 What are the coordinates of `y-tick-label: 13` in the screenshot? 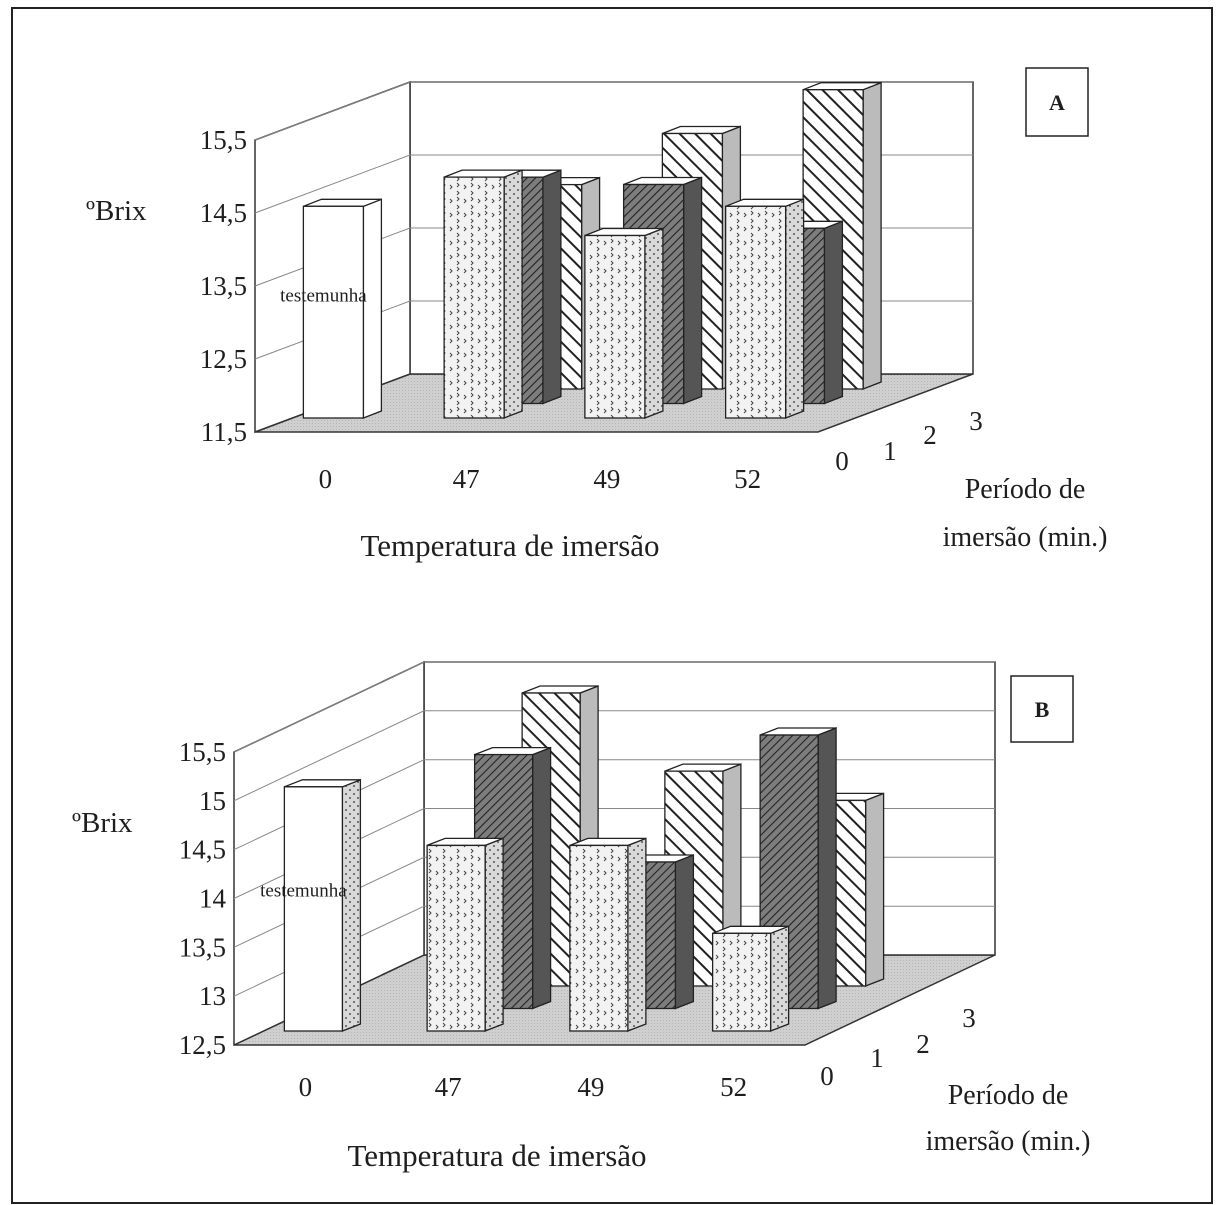 It's located at (212, 996).